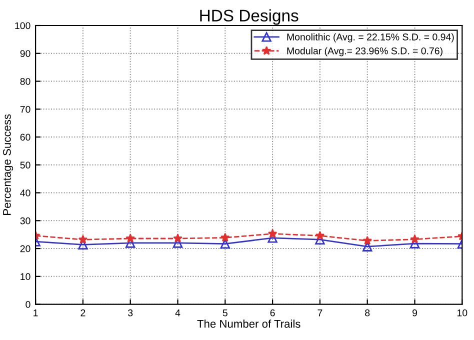  What do you see at coordinates (25, 220) in the screenshot?
I see `y-tick-label: 30` at bounding box center [25, 220].